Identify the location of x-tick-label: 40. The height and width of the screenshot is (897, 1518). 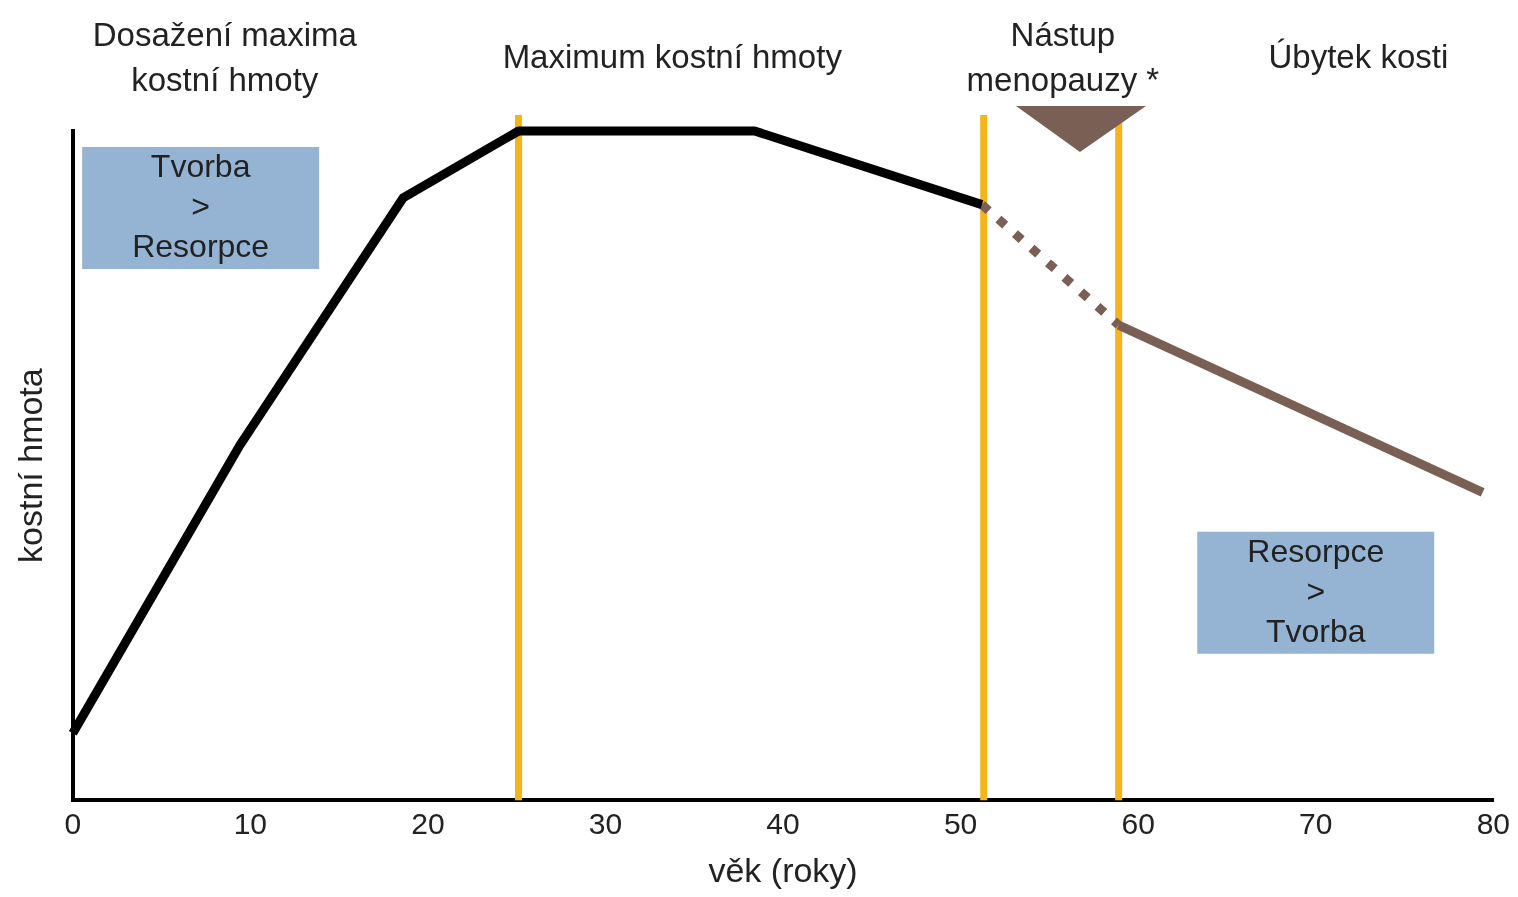
(783, 824).